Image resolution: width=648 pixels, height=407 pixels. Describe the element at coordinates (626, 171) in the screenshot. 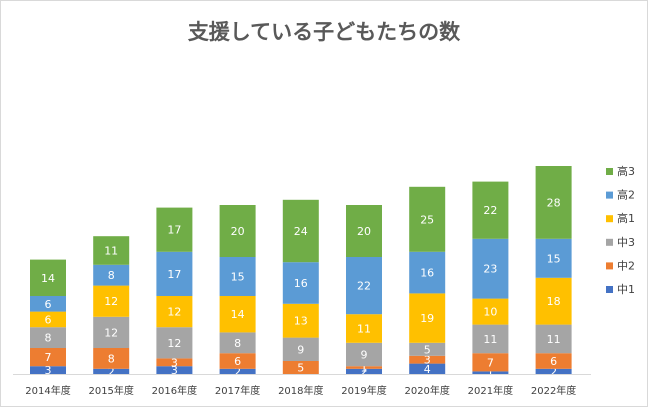

I see `legend-label: 高3` at that location.